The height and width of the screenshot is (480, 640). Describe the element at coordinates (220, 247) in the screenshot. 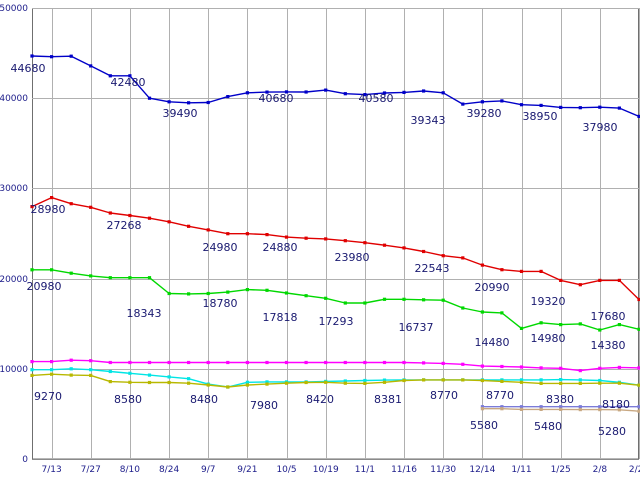

I see `data-point-label: 24980` at that location.